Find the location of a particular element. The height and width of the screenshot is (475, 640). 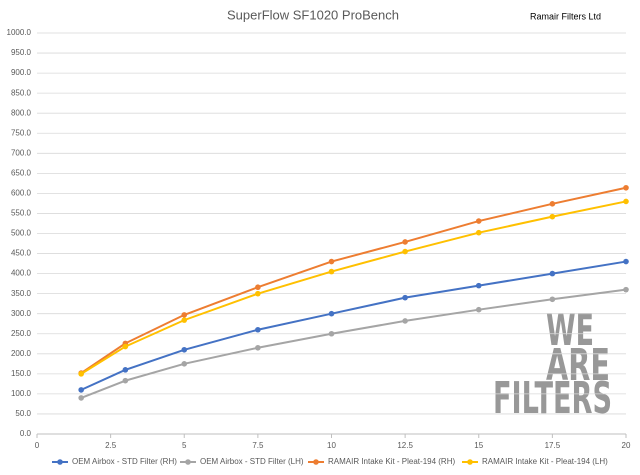

y-tick-label: 100.0 is located at coordinates (21, 393).